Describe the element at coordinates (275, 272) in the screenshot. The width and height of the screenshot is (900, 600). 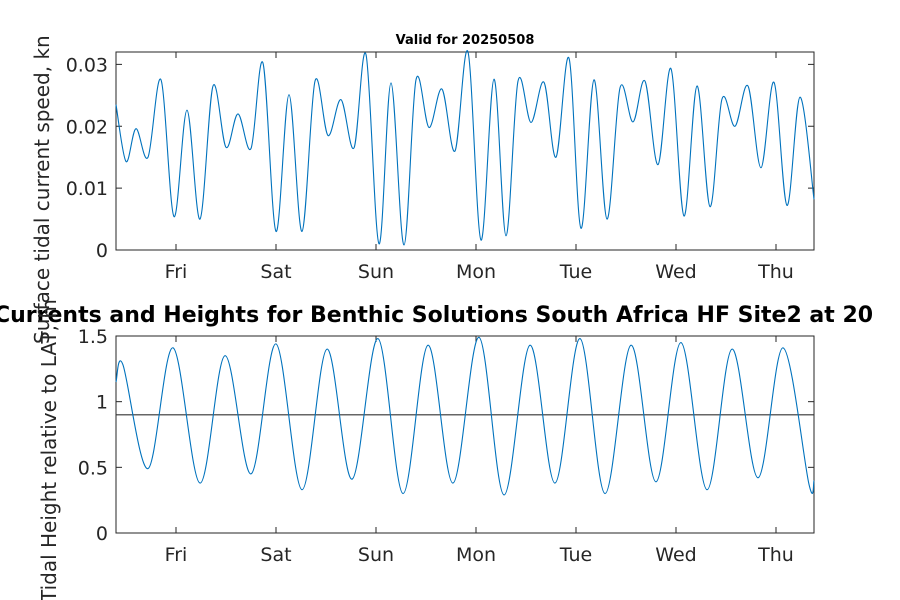
I see `top-x-tick-label: Sat` at that location.